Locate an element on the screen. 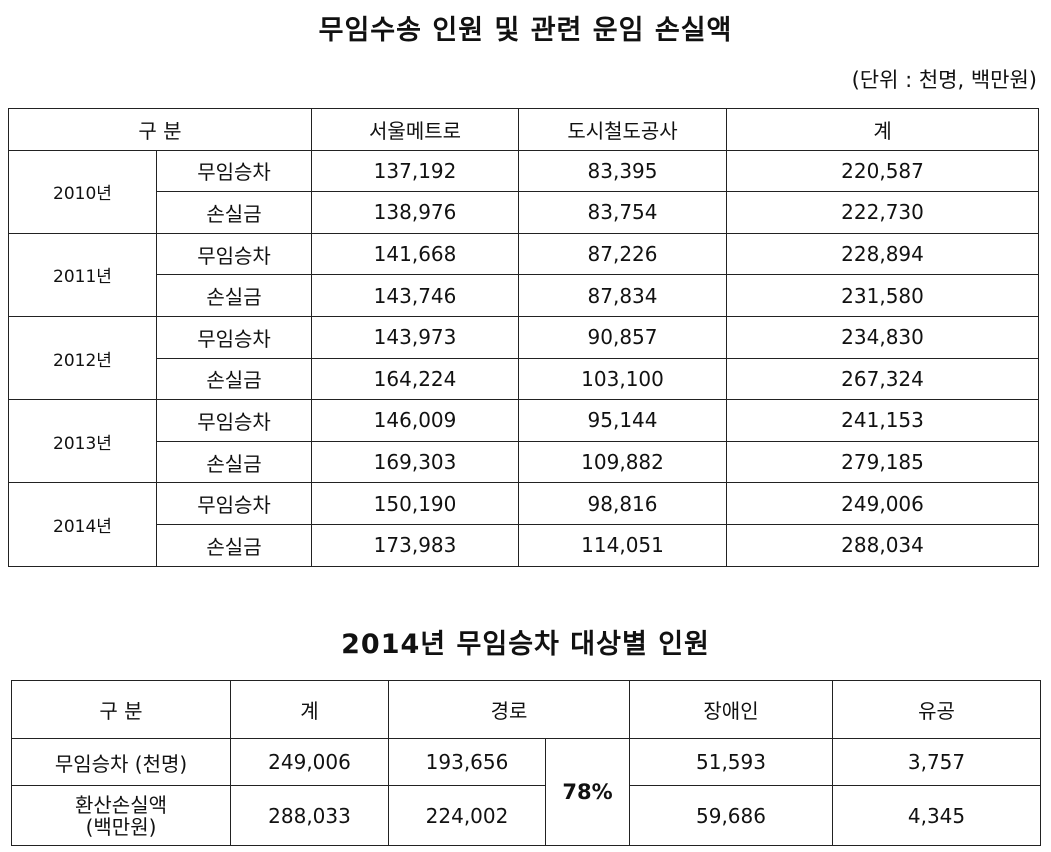  header-disabled: 장애인 is located at coordinates (731, 709).